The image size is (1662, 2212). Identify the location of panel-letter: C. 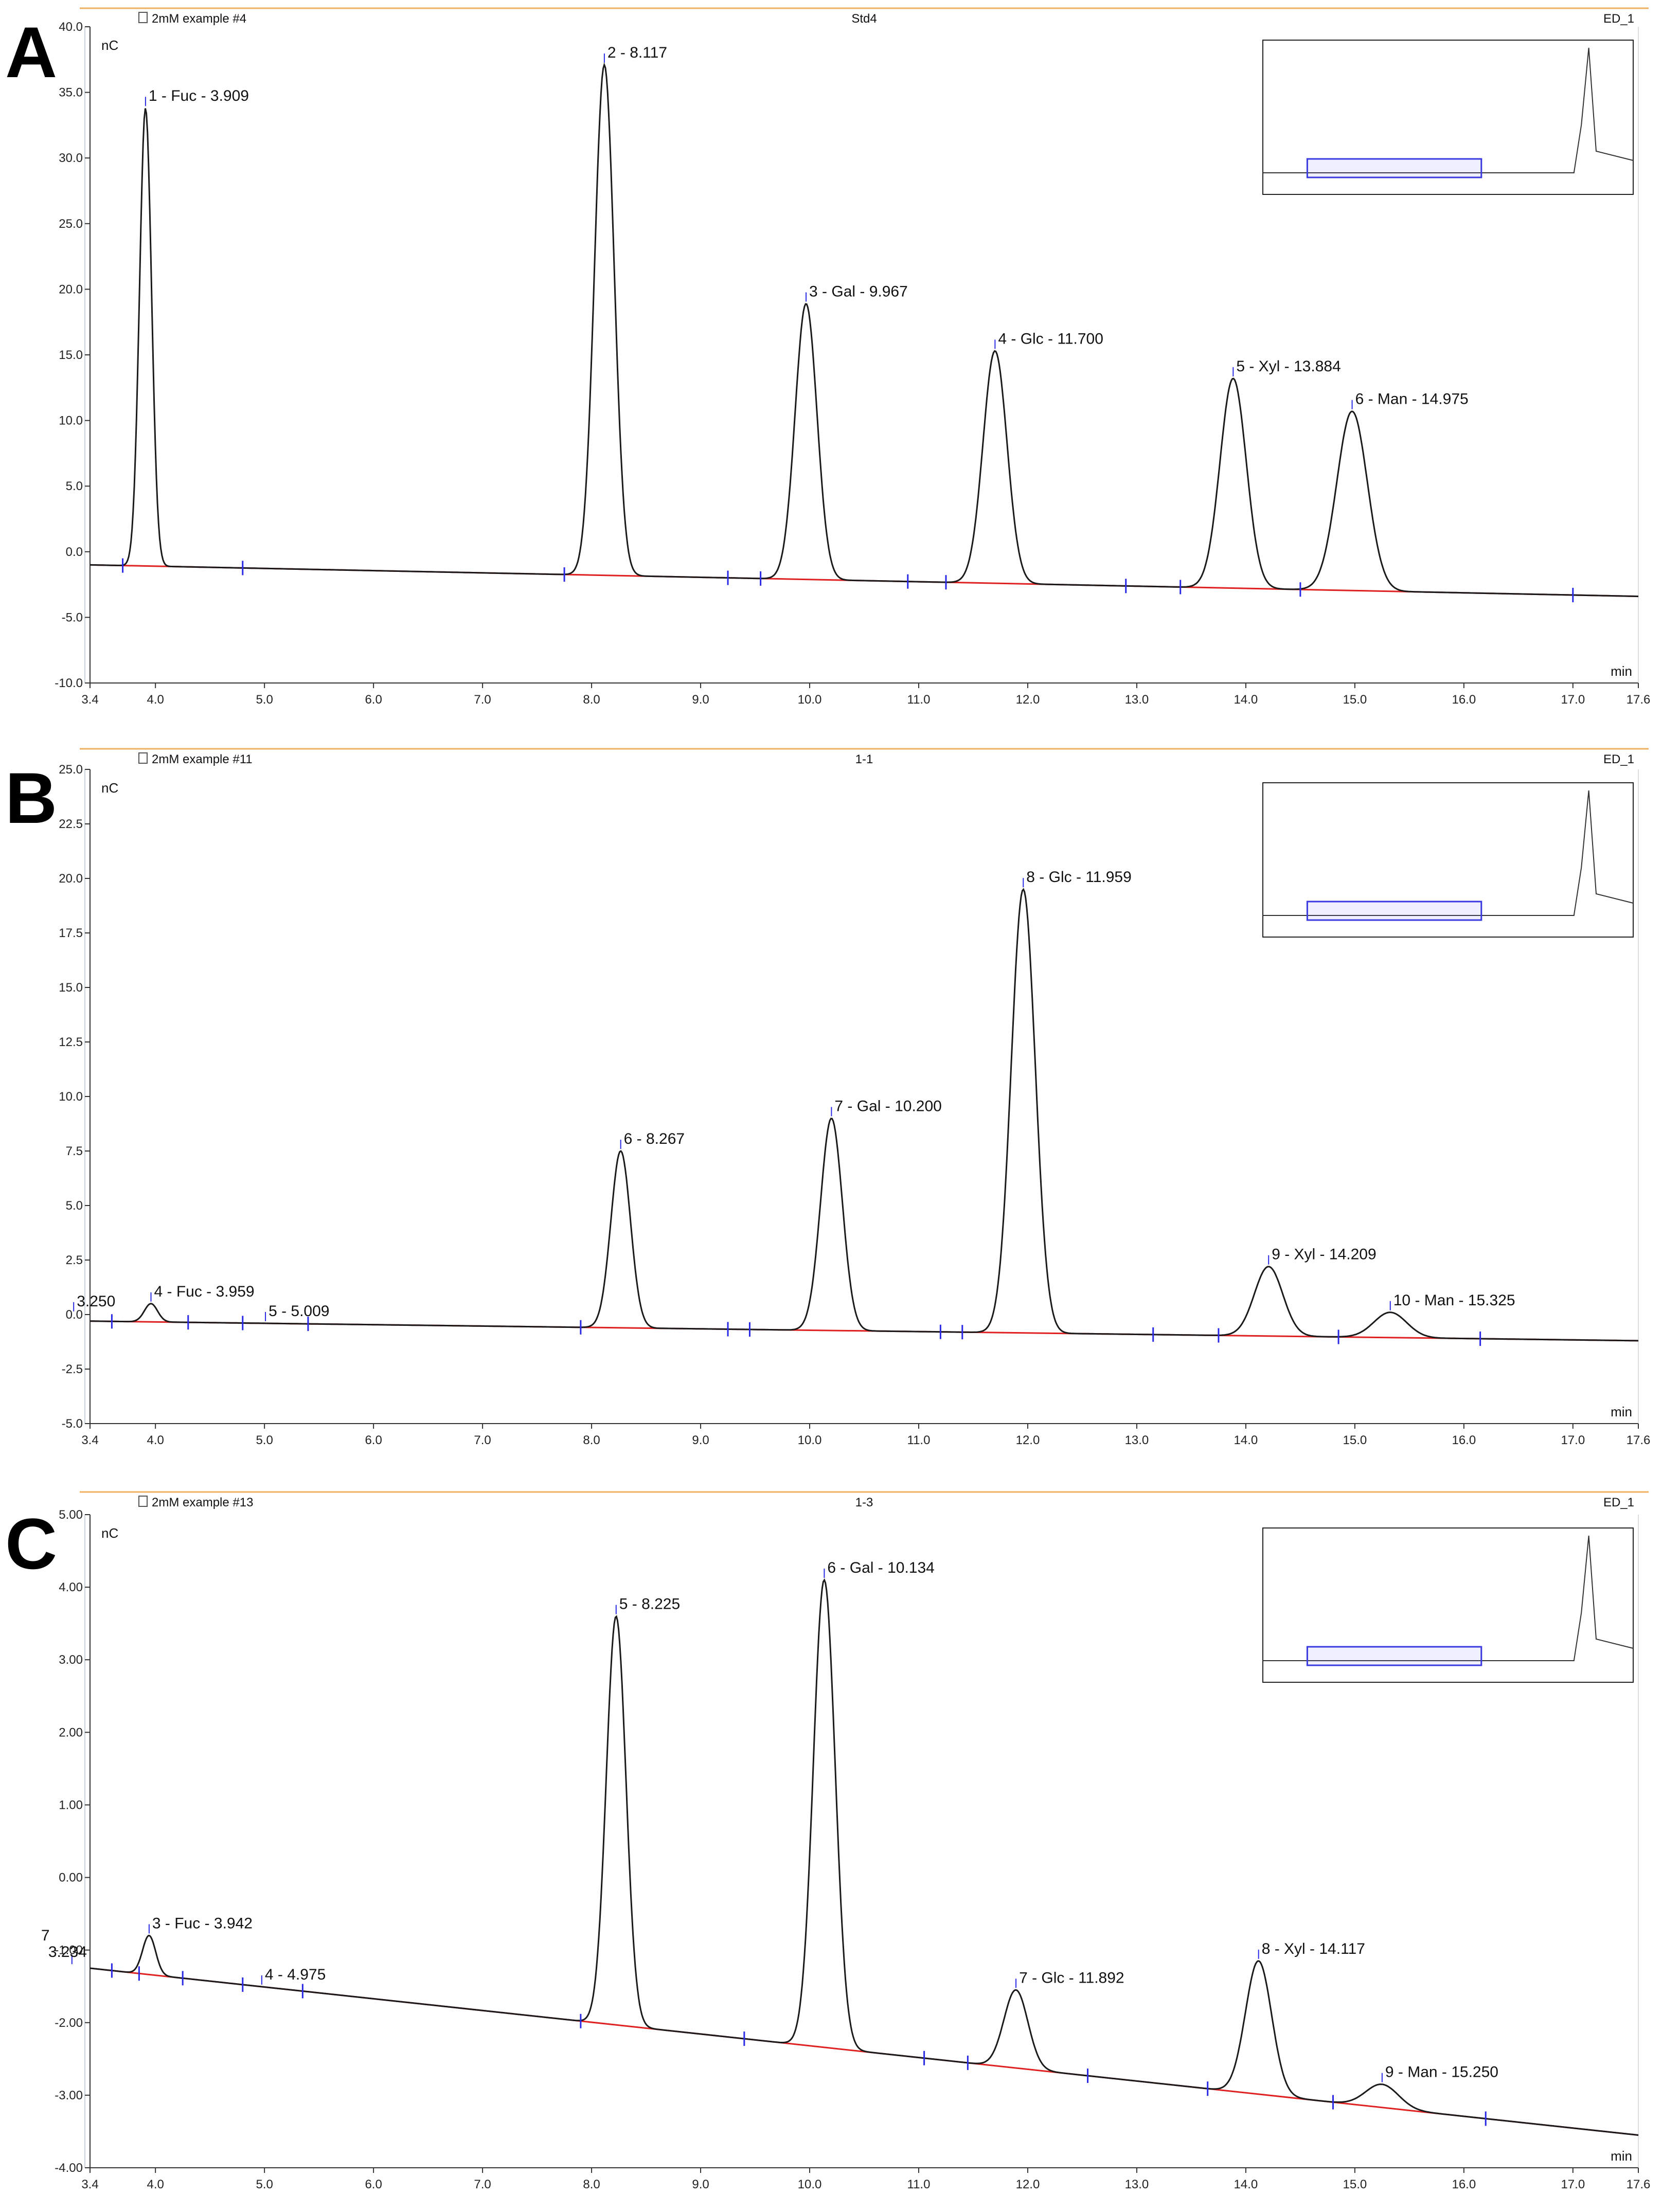
(31, 1543).